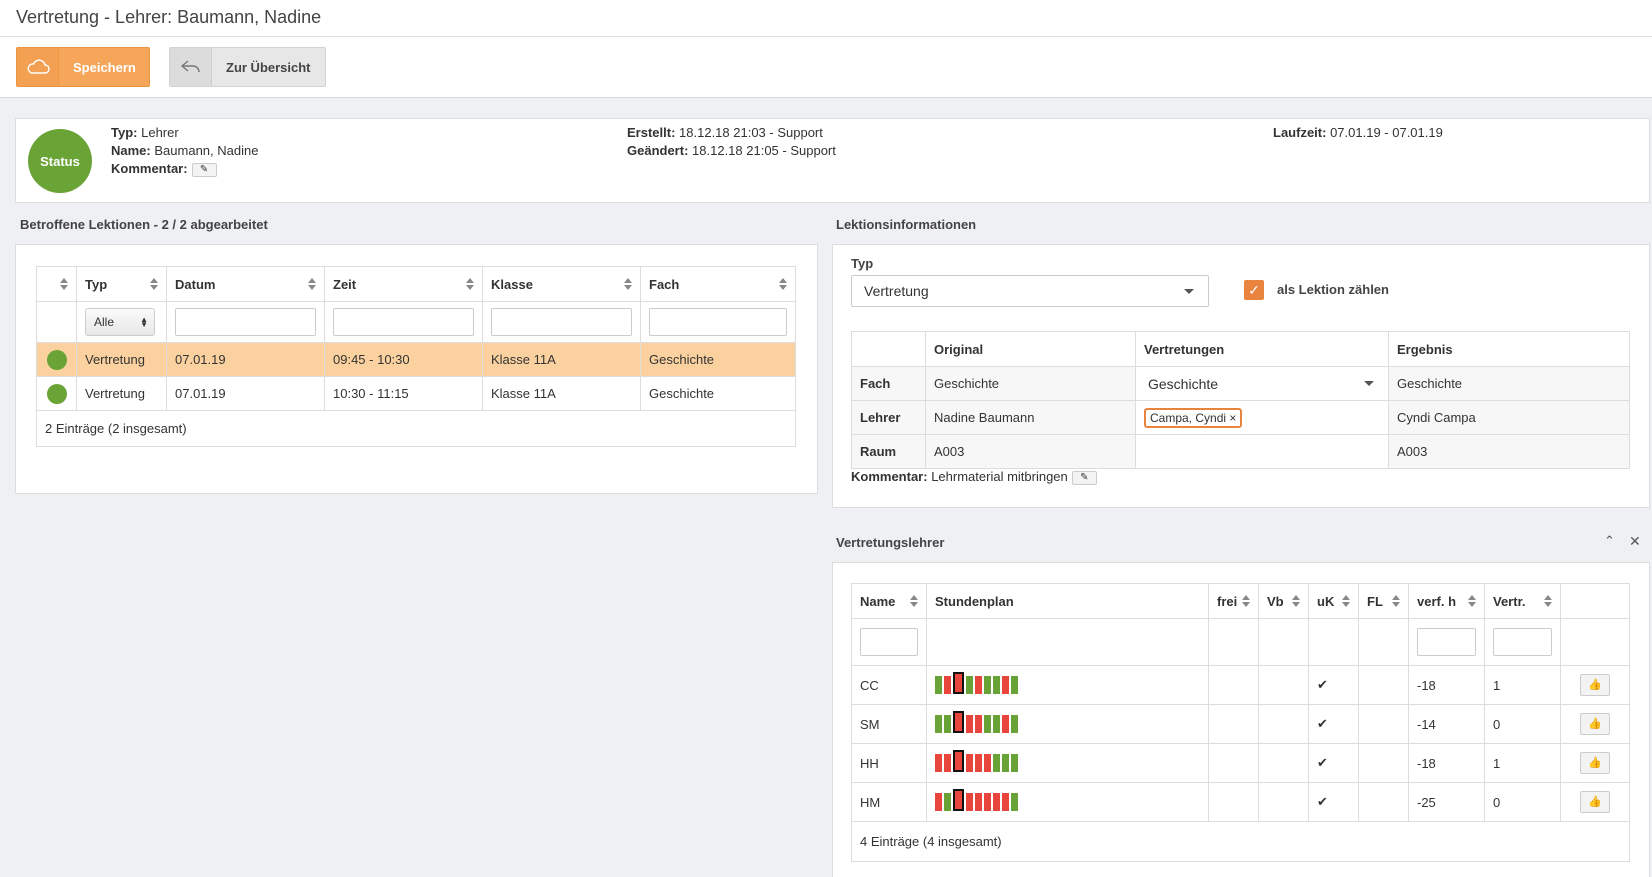  What do you see at coordinates (1233, 417) in the screenshot?
I see `remove-tag-icon: ×` at bounding box center [1233, 417].